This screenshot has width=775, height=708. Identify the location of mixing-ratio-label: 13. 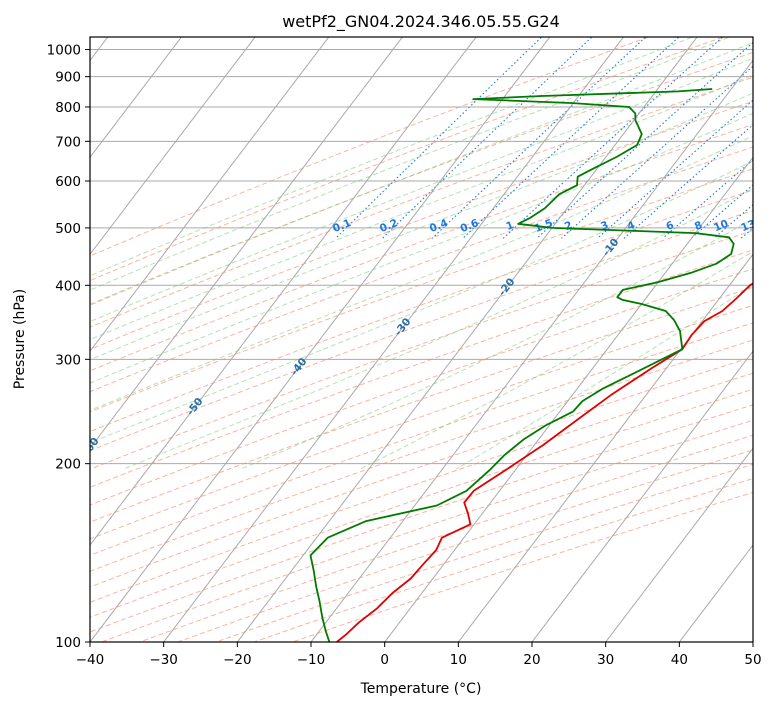
(748, 226).